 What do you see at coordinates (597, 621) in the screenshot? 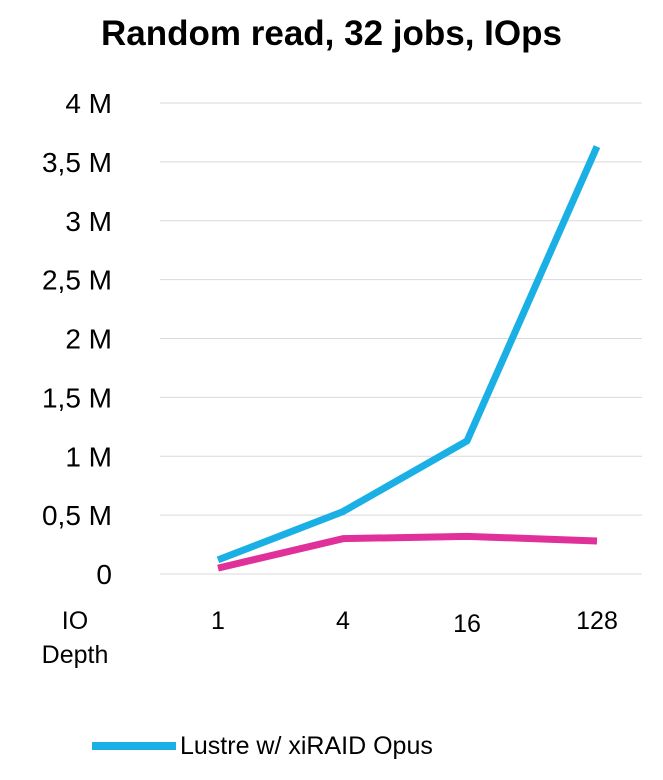
I see `x-tick-label: 128` at bounding box center [597, 621].